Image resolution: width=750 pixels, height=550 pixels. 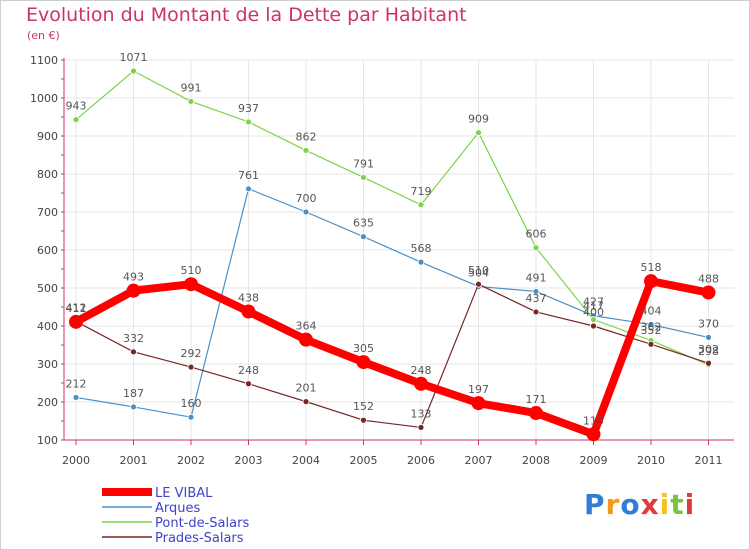 What do you see at coordinates (47, 326) in the screenshot?
I see `y-tick-label: 400` at bounding box center [47, 326].